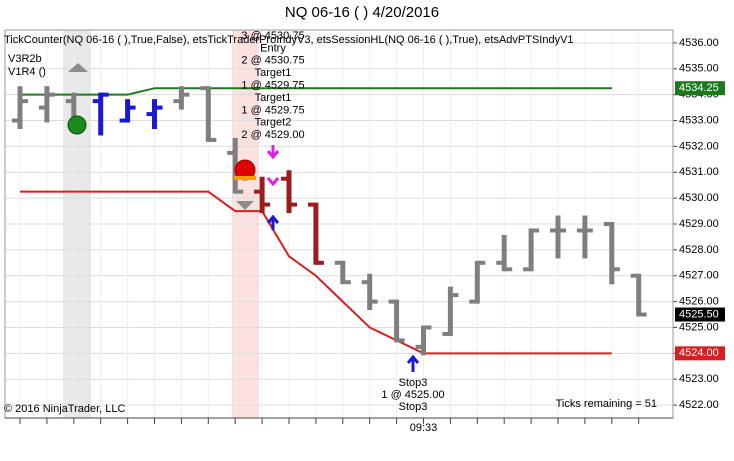 The height and width of the screenshot is (461, 734). I want to click on price-marker-label: 4534.25, so click(699, 88).